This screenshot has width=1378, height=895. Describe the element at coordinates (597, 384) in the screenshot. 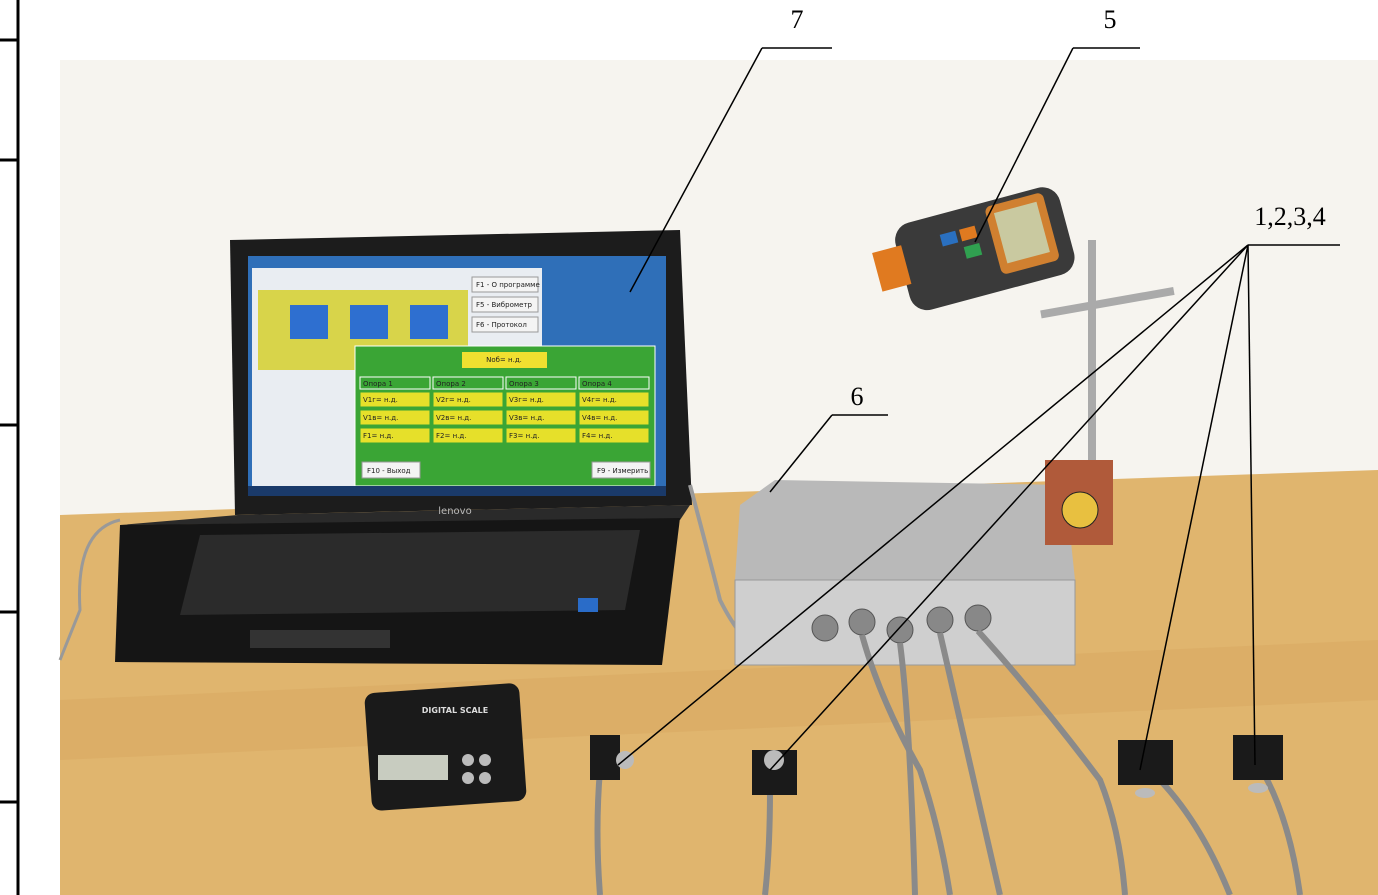

I see `screen-column-title: Опора 4` at that location.